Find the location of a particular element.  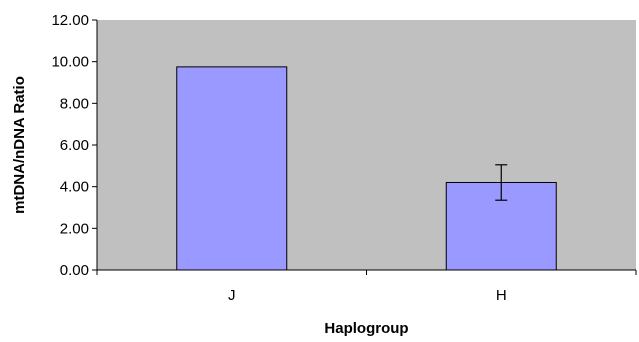

x-tick-label: H is located at coordinates (501, 295).